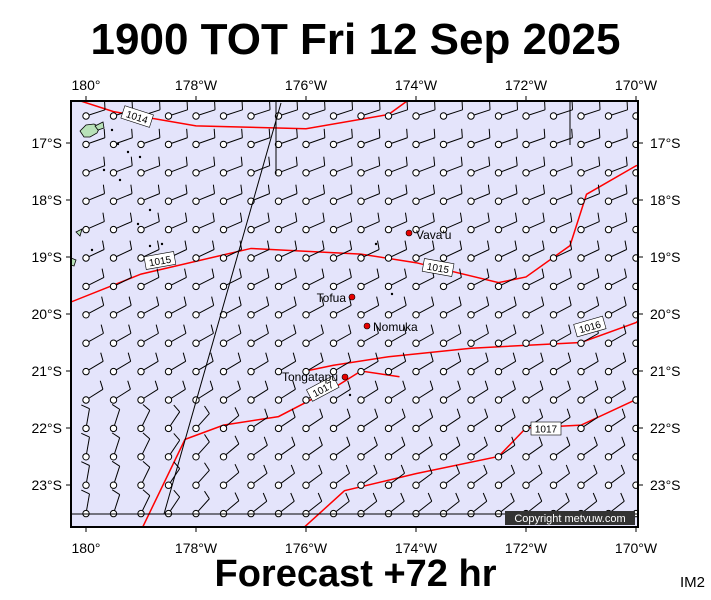 The height and width of the screenshot is (600, 711). Describe the element at coordinates (74, 262) in the screenshot. I see `island` at that location.